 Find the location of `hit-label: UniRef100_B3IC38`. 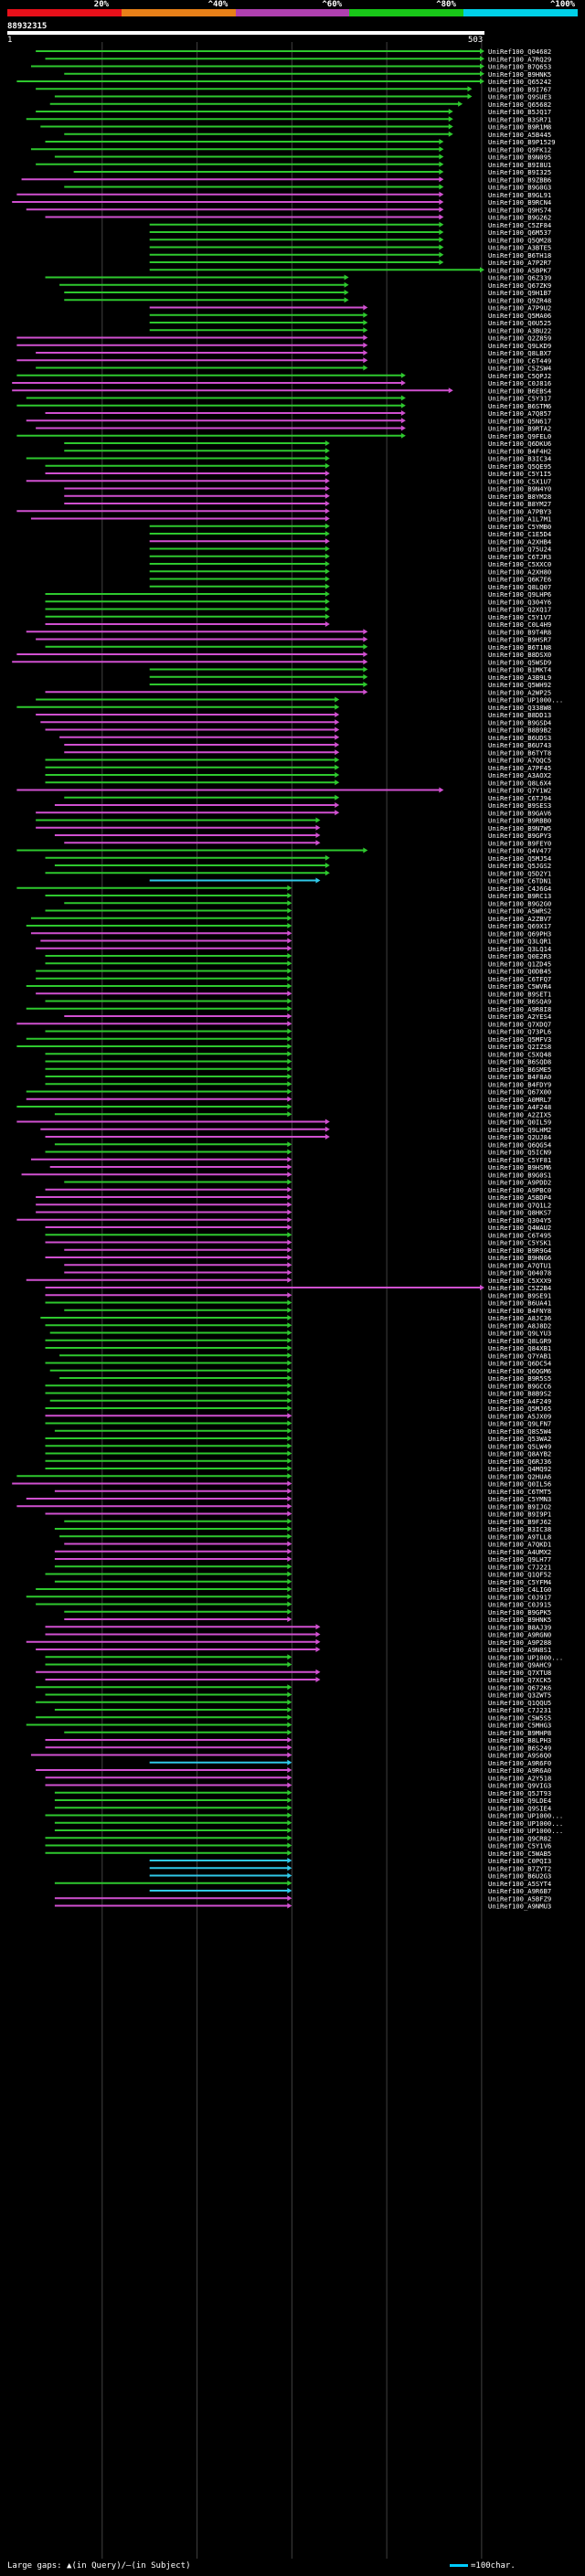

hit-label: UniRef100_B3IC38 is located at coordinates (519, 1529).